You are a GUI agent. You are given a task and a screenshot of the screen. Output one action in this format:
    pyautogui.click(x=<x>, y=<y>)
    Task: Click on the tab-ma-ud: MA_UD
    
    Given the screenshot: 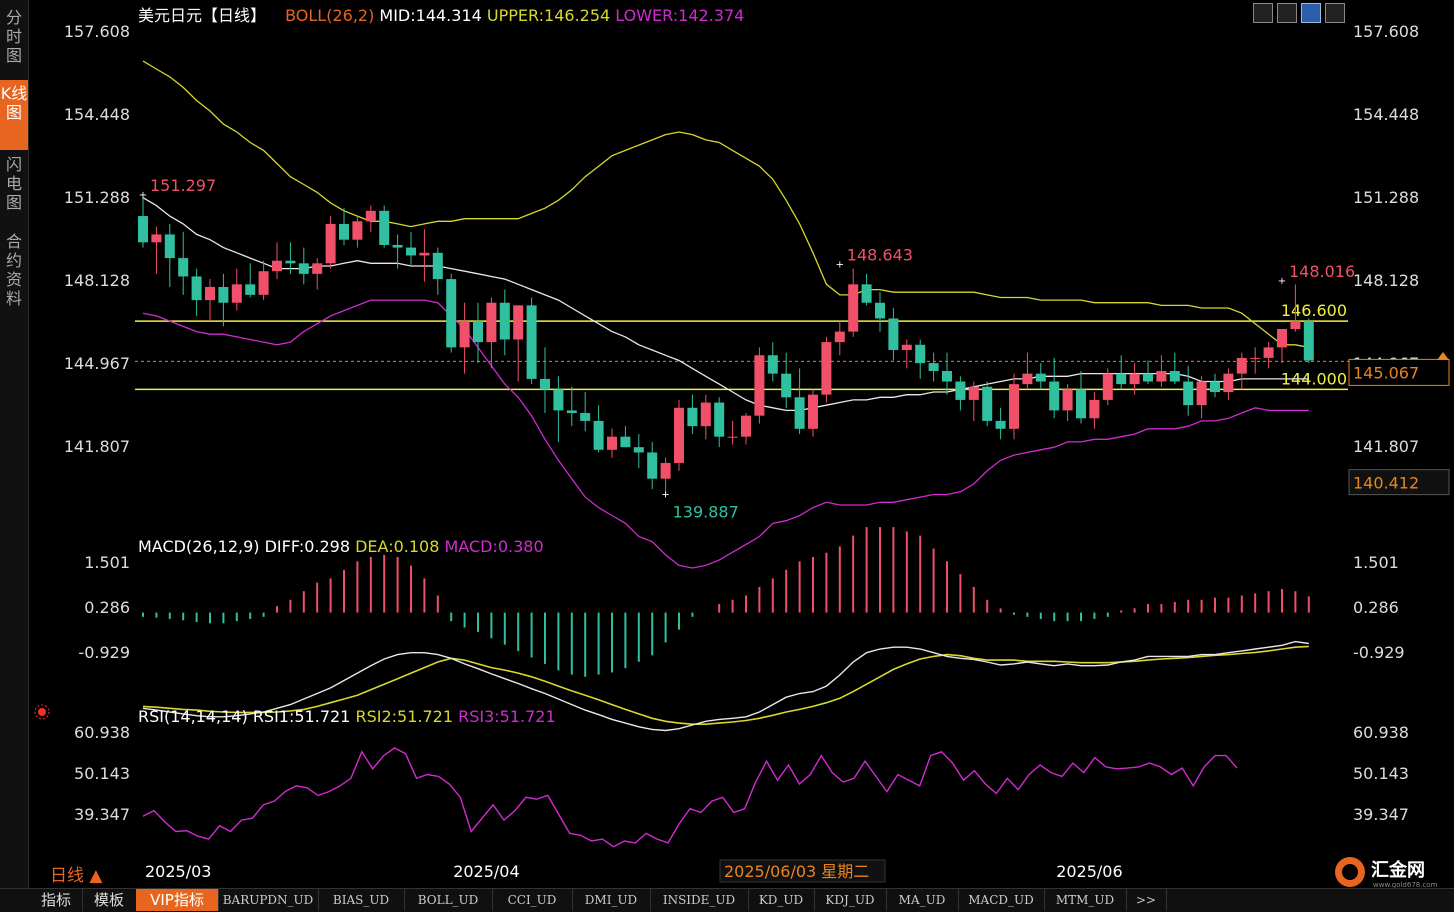 What is the action you would take?
    pyautogui.click(x=922, y=900)
    